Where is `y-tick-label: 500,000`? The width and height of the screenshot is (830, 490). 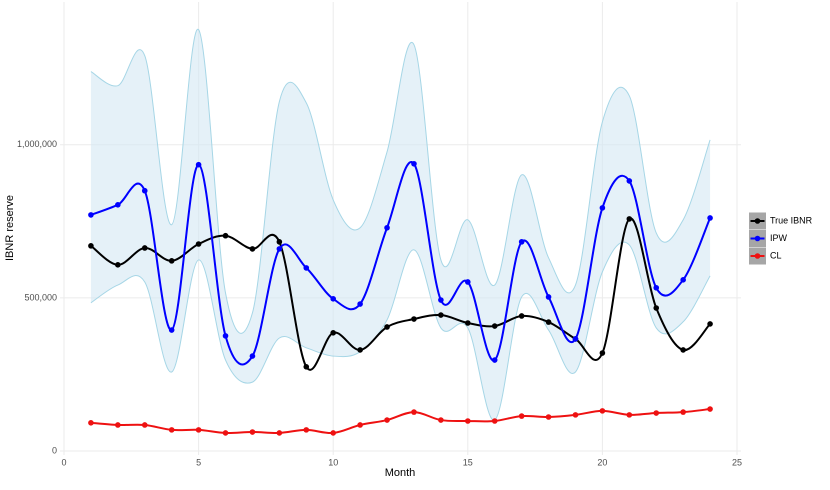
y-tick-label: 500,000 is located at coordinates (40, 297).